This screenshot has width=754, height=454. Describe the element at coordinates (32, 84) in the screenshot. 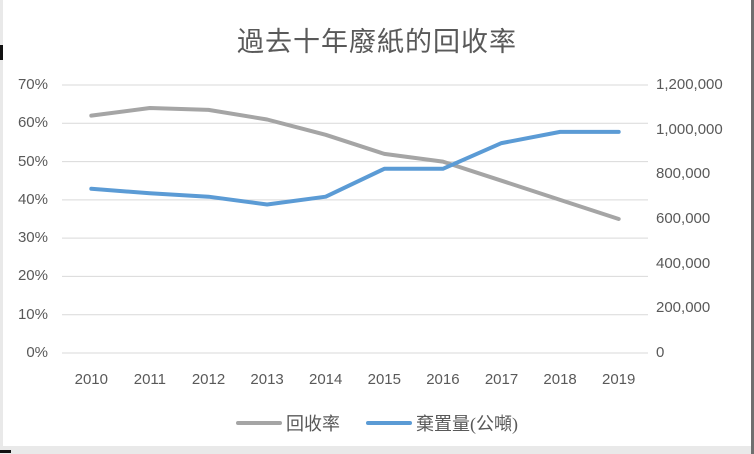

I see `y-axis-left-tick-label: 70%` at that location.